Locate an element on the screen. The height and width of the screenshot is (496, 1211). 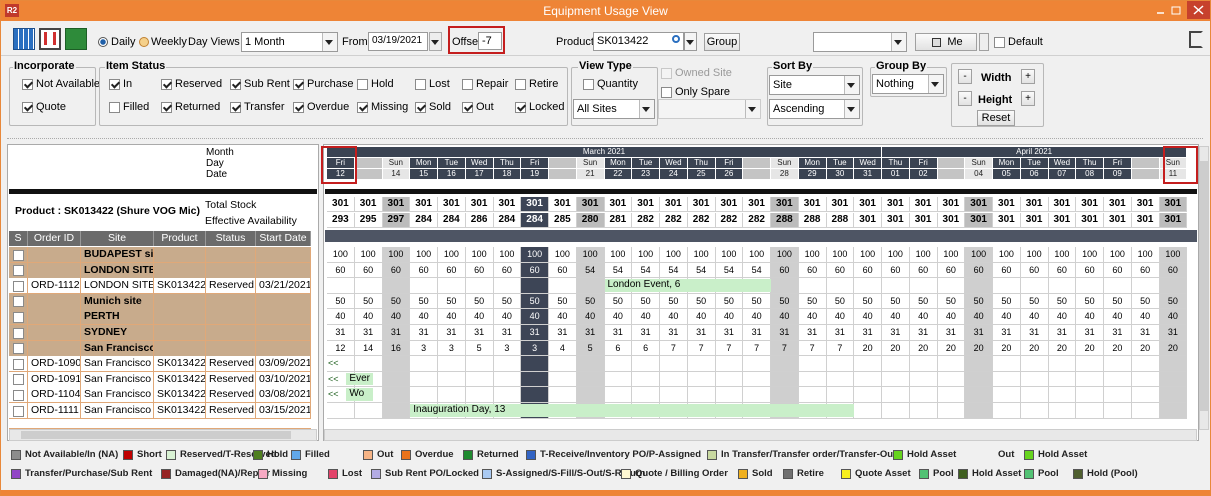
group-by-select: Nothing is located at coordinates (908, 84).